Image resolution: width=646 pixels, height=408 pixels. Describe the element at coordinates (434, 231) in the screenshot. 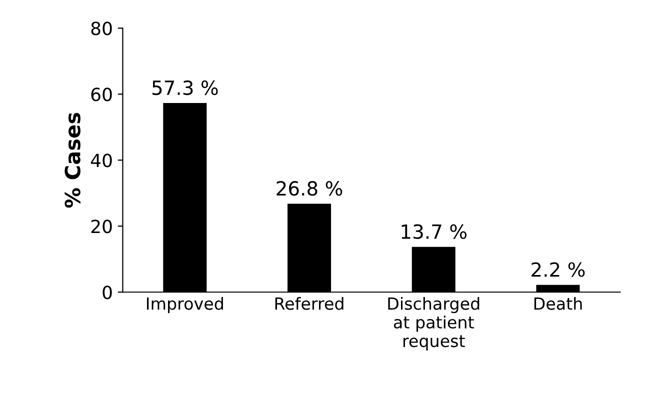

I see `data-label: 13.7 %` at that location.